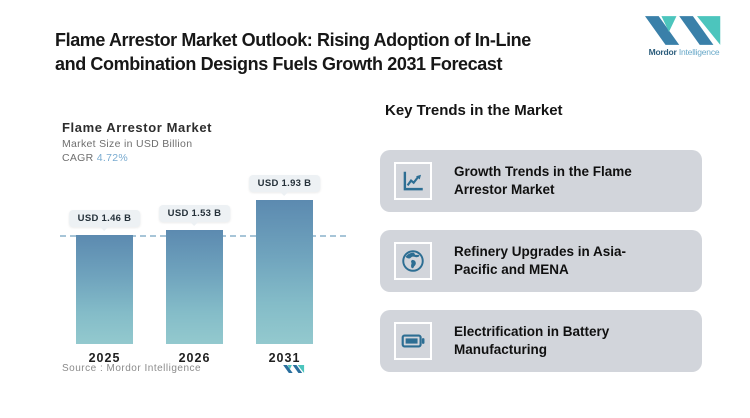  What do you see at coordinates (699, 52) in the screenshot?
I see `brand-word-secondary: Intelligence` at bounding box center [699, 52].